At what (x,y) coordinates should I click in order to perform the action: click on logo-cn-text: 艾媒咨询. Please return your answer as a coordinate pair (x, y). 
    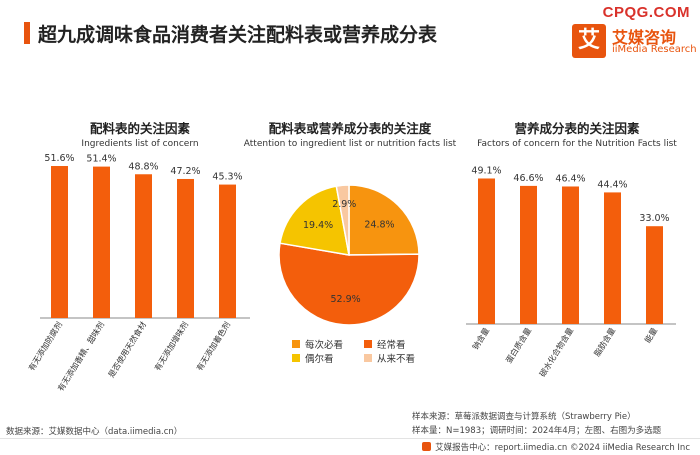
    Looking at the image, I should click on (644, 37).